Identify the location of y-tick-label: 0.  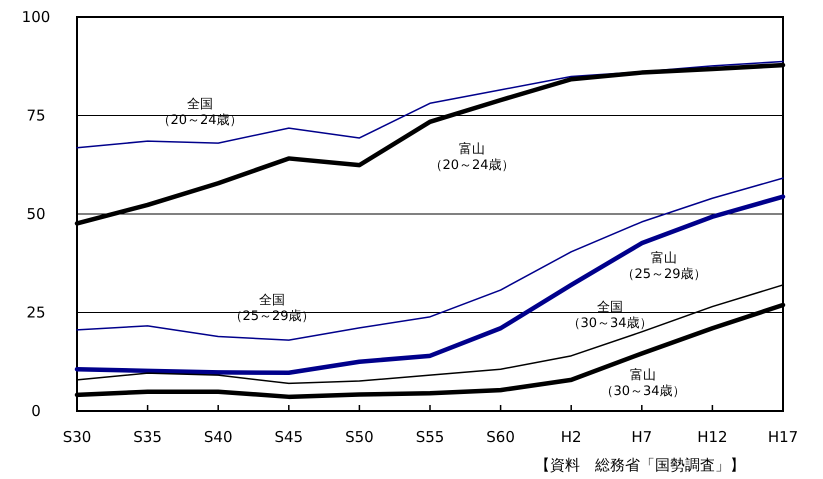
(36, 411).